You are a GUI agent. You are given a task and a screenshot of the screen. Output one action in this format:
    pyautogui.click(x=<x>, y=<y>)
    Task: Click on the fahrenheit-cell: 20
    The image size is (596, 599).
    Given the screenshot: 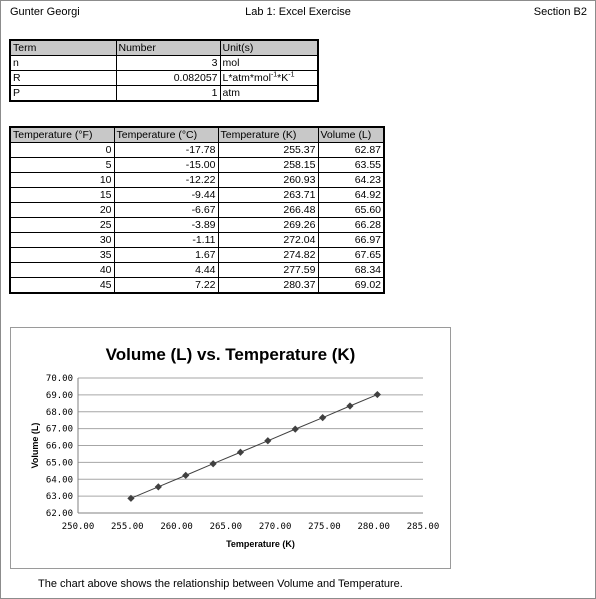 What is the action you would take?
    pyautogui.click(x=62, y=210)
    